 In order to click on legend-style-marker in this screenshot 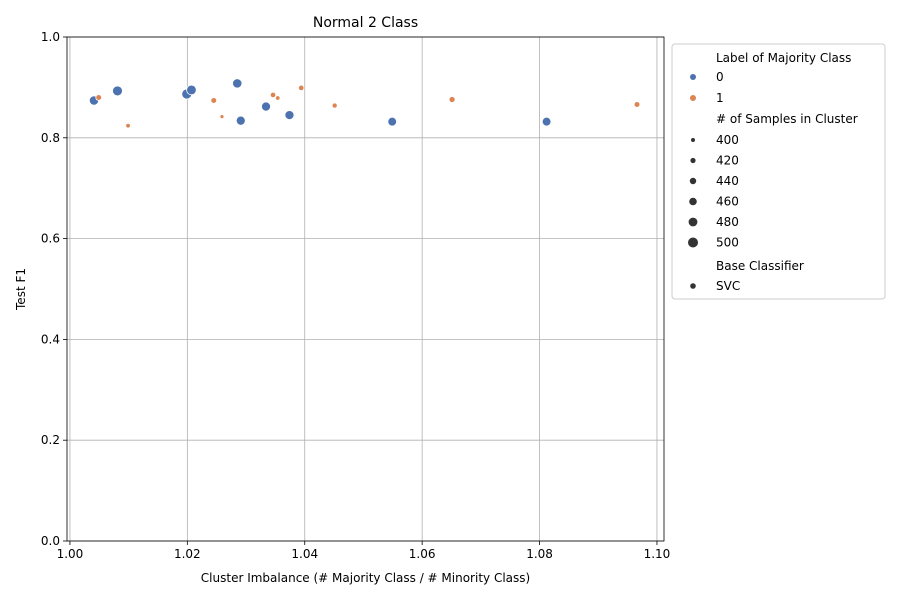, I will do `click(693, 286)`.